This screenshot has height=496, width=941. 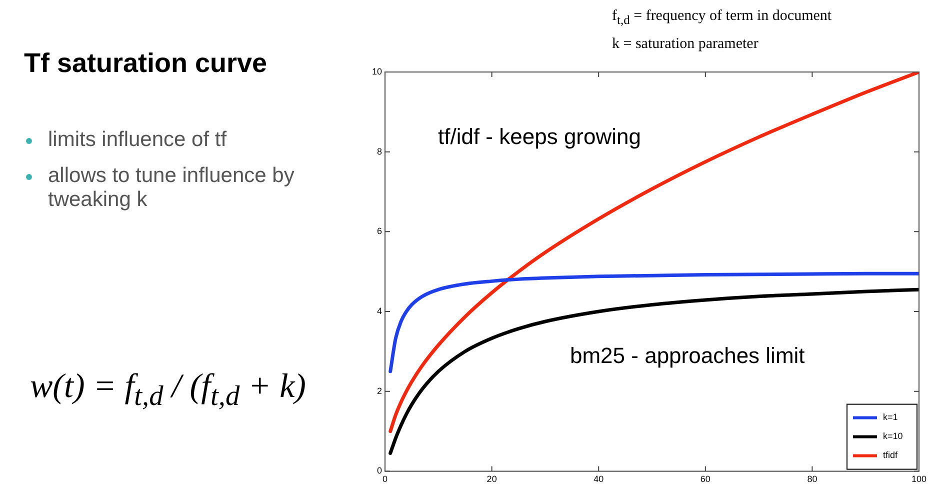 I want to click on y-tick-label: 0, so click(x=379, y=471).